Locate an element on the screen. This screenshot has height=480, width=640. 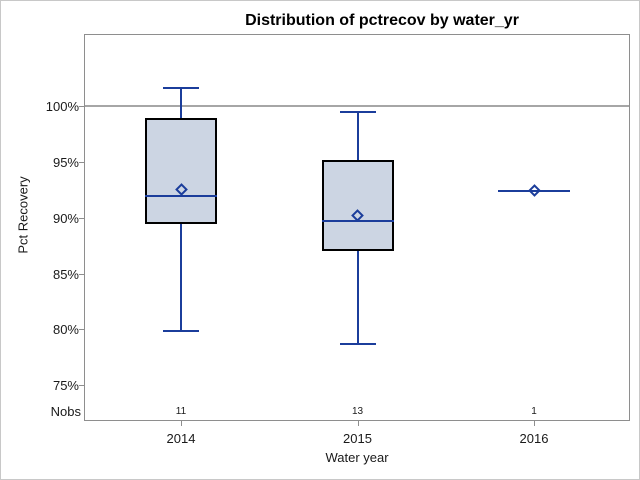
nobs-value: 11 is located at coordinates (181, 411).